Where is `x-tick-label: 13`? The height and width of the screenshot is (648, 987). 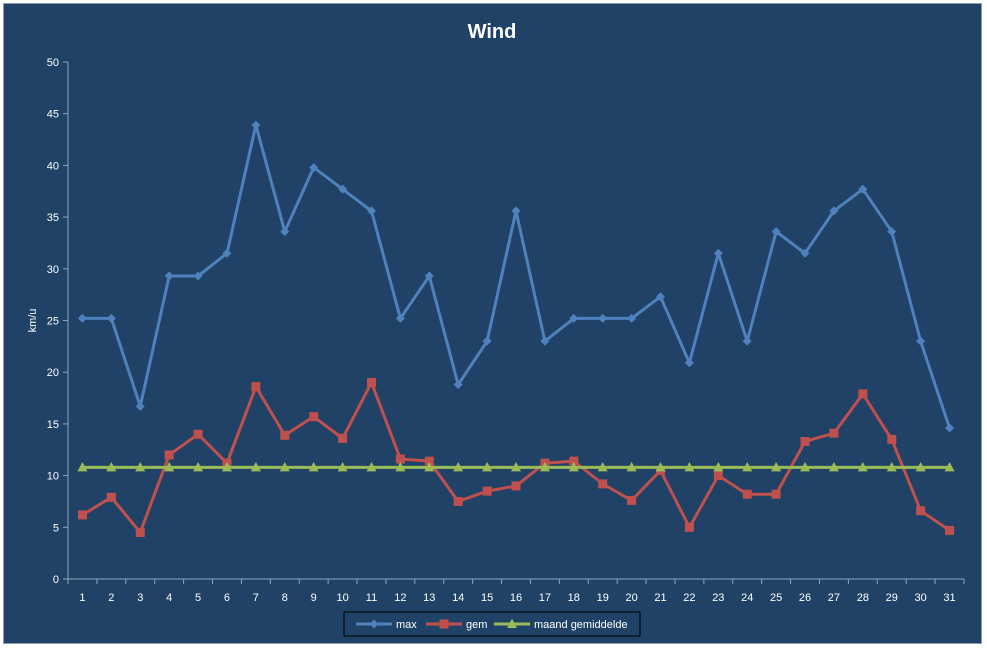 x-tick-label: 13 is located at coordinates (429, 598).